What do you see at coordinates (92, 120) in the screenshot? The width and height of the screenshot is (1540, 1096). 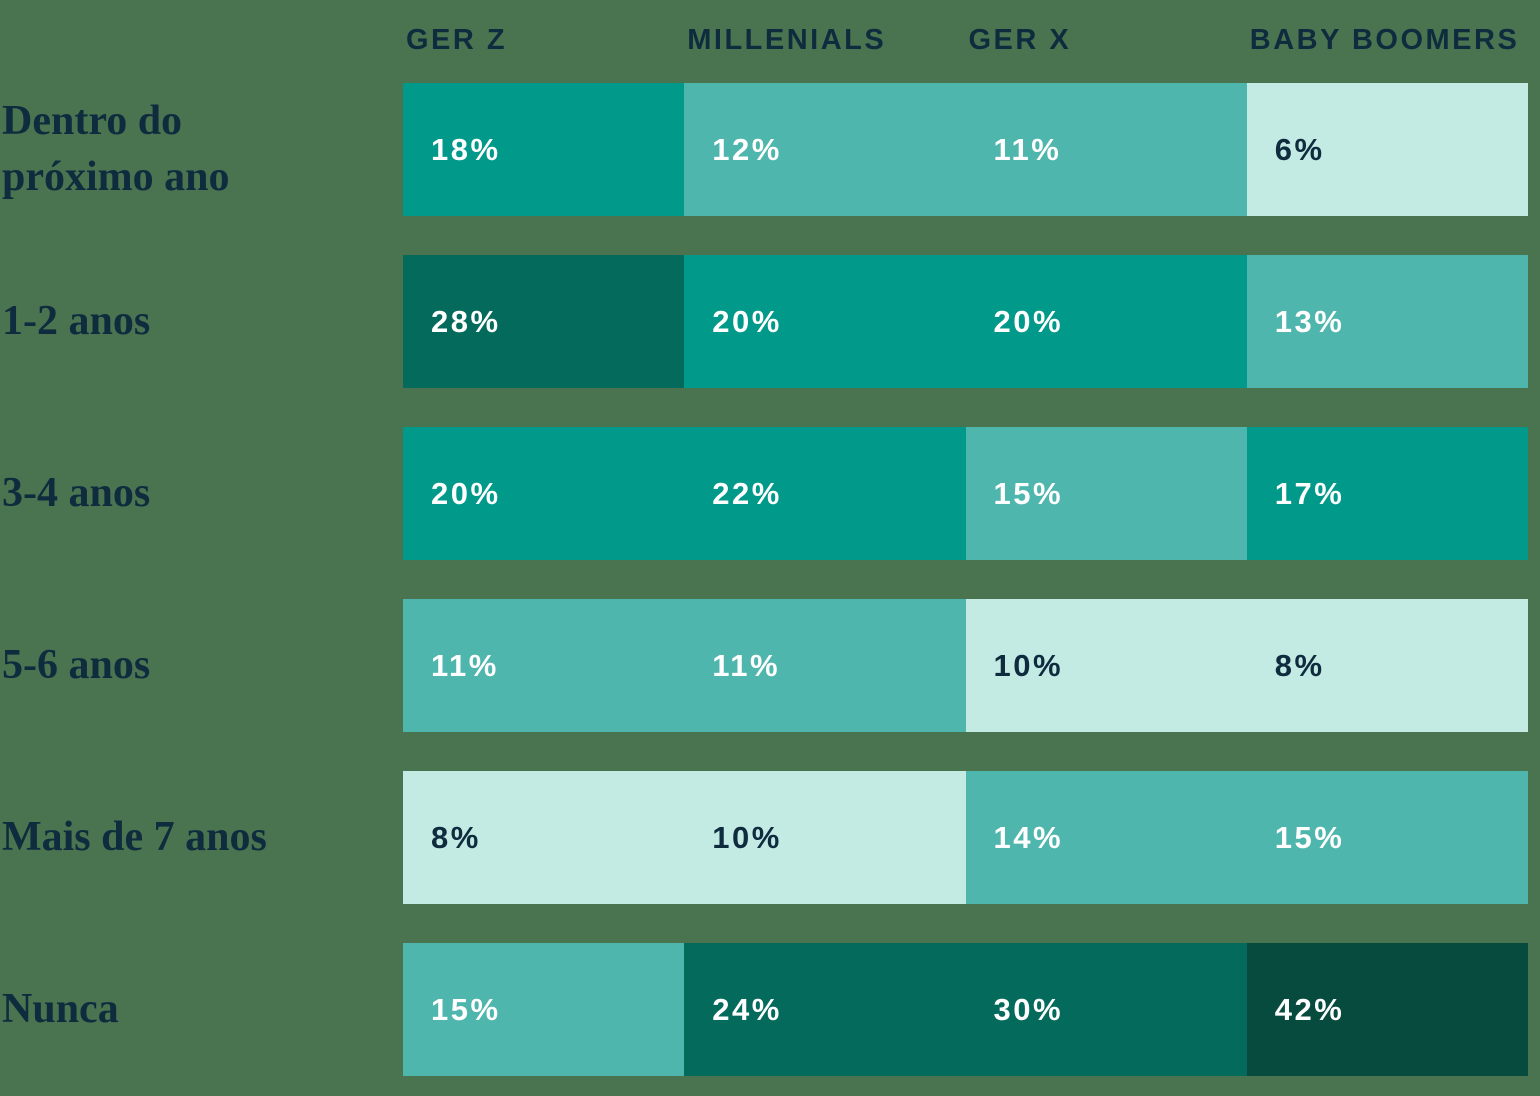 I see `row-label-line: Dentro do` at bounding box center [92, 120].